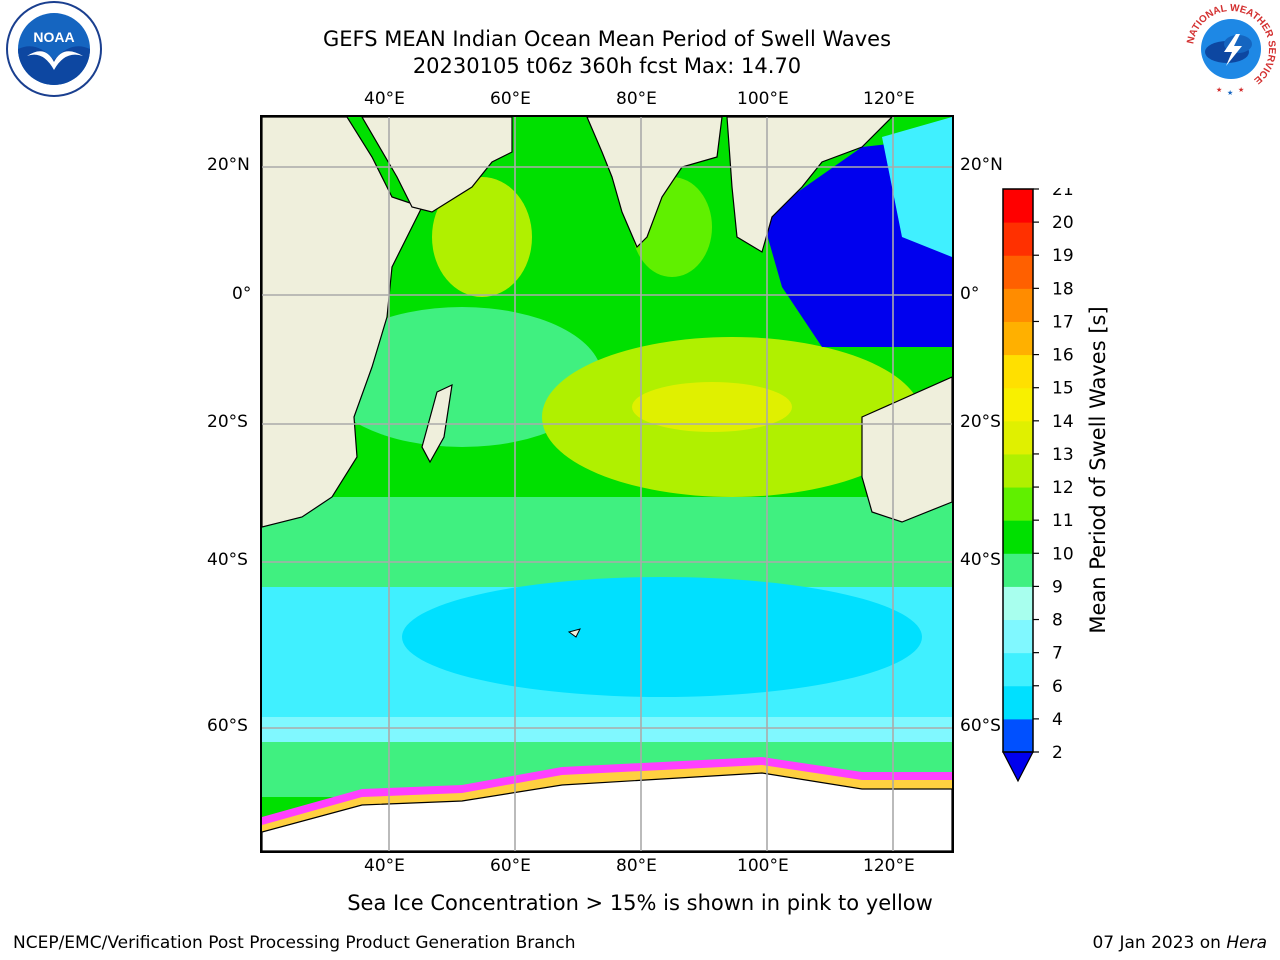 This screenshot has width=1280, height=960. What do you see at coordinates (1018, 767) in the screenshot?
I see `colorbar-under-triangle` at bounding box center [1018, 767].